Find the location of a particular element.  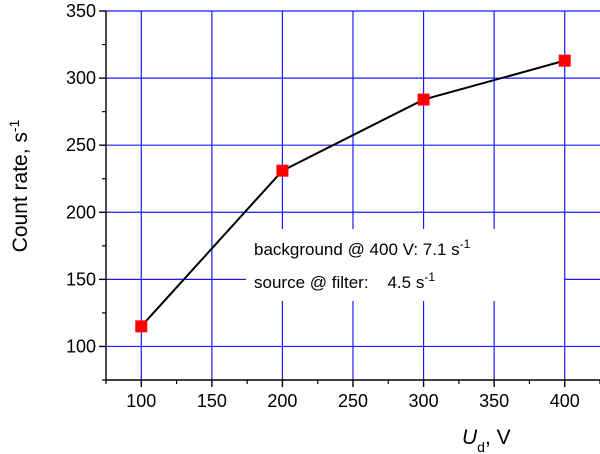

annotation-background-text: background @ 400 V: 7.1 s is located at coordinates (357, 249).